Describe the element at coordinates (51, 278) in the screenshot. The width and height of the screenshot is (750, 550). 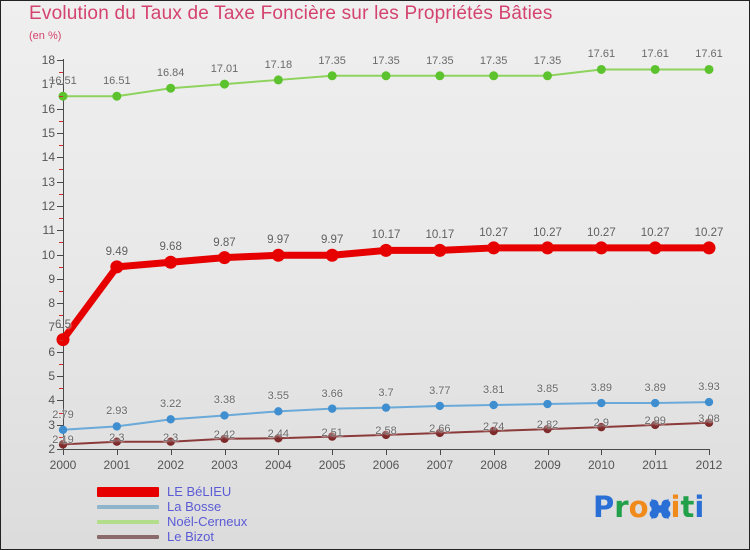
I see `y-axis-label: 9` at that location.